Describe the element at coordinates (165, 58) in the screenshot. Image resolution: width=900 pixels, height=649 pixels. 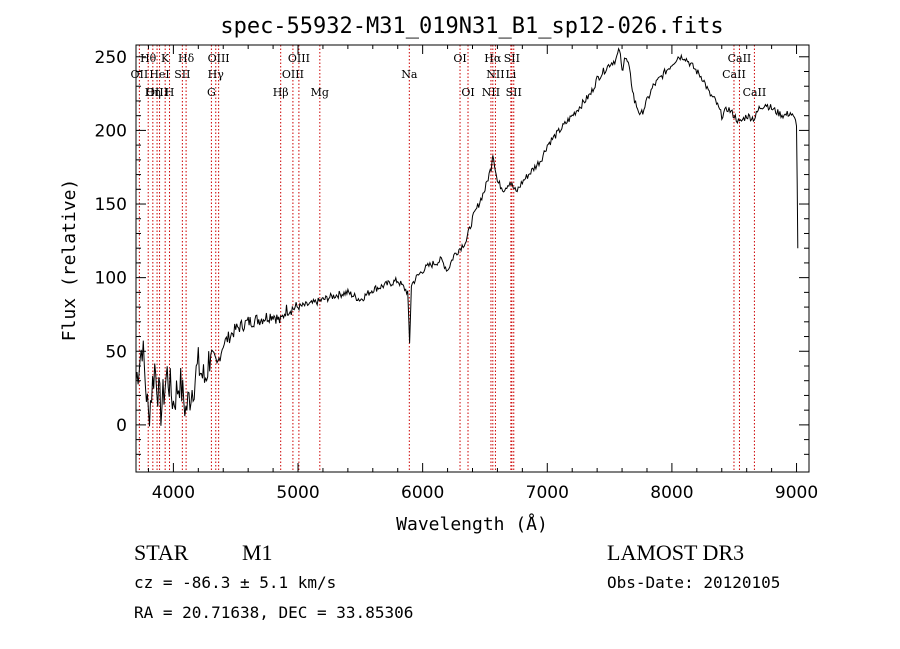
I see `line-marker-label: K` at that location.